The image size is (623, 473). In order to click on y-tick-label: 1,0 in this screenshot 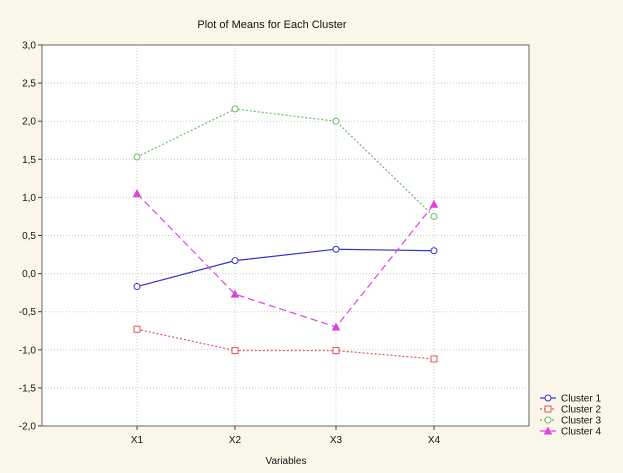, I will do `click(29, 198)`.